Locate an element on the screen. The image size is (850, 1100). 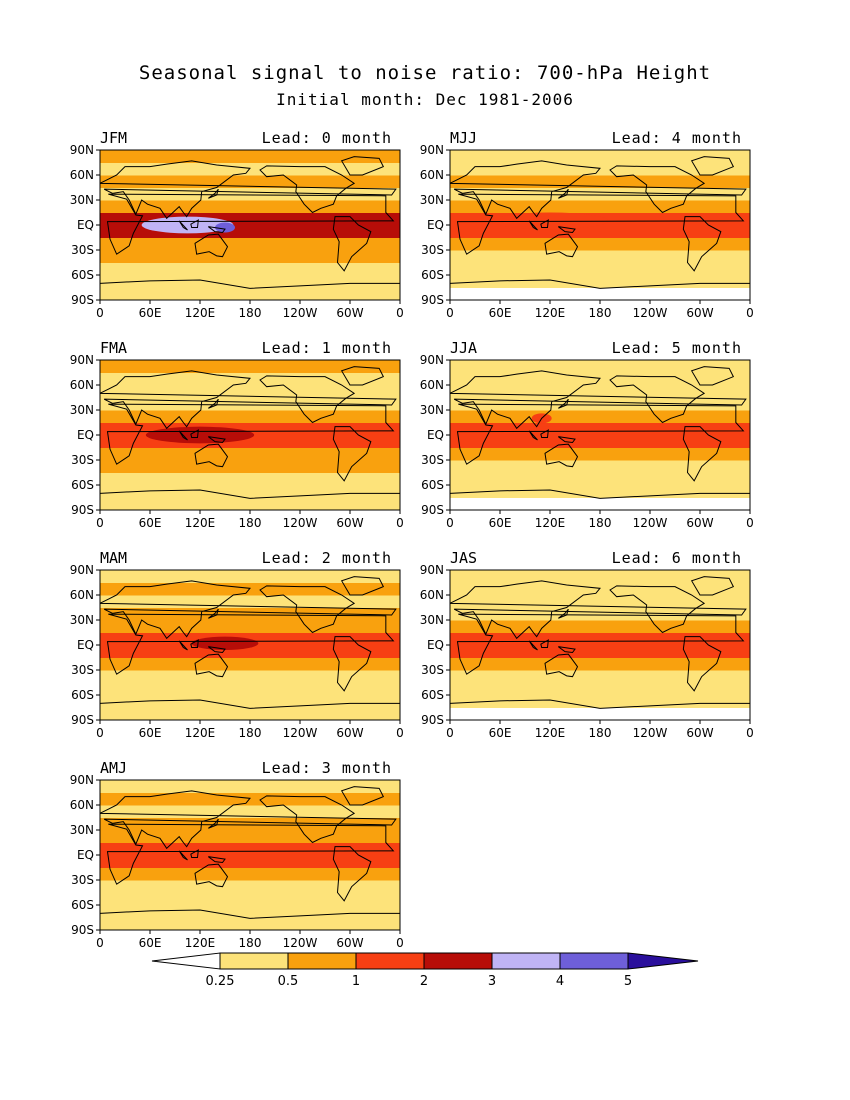
panel-season-label: JAS is located at coordinates (463, 558).